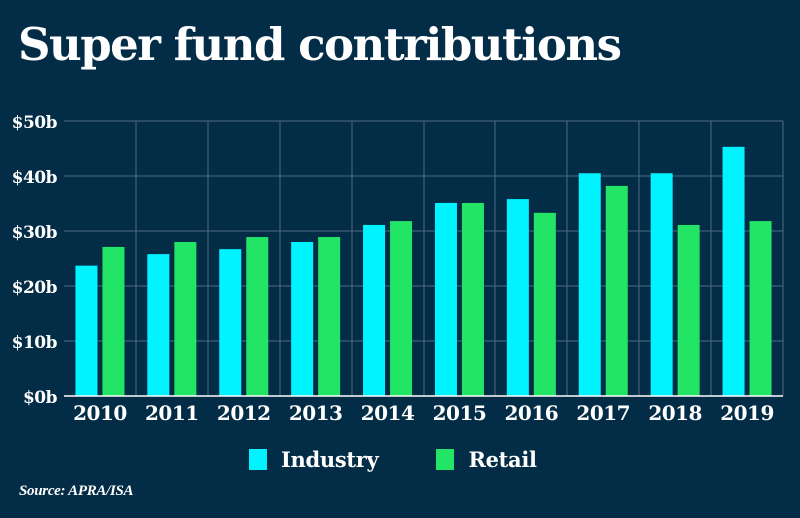 Image resolution: width=800 pixels, height=518 pixels. I want to click on legend-item-industry: Industry, so click(314, 459).